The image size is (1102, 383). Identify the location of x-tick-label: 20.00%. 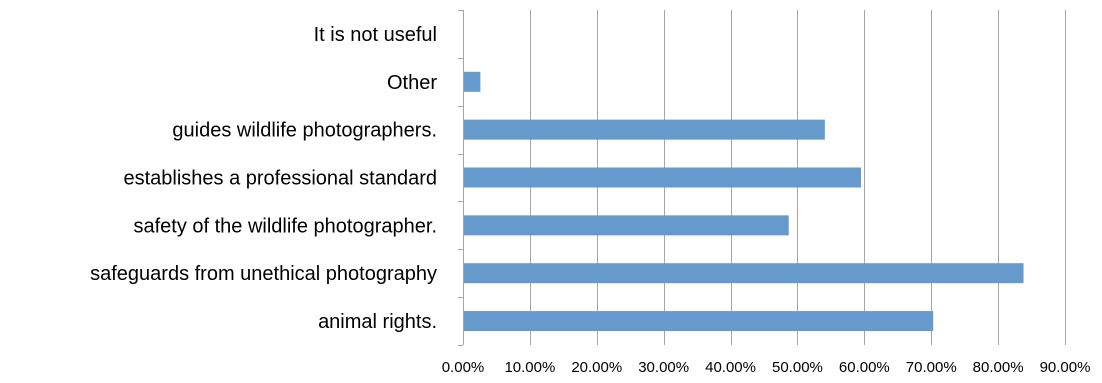
(596, 367).